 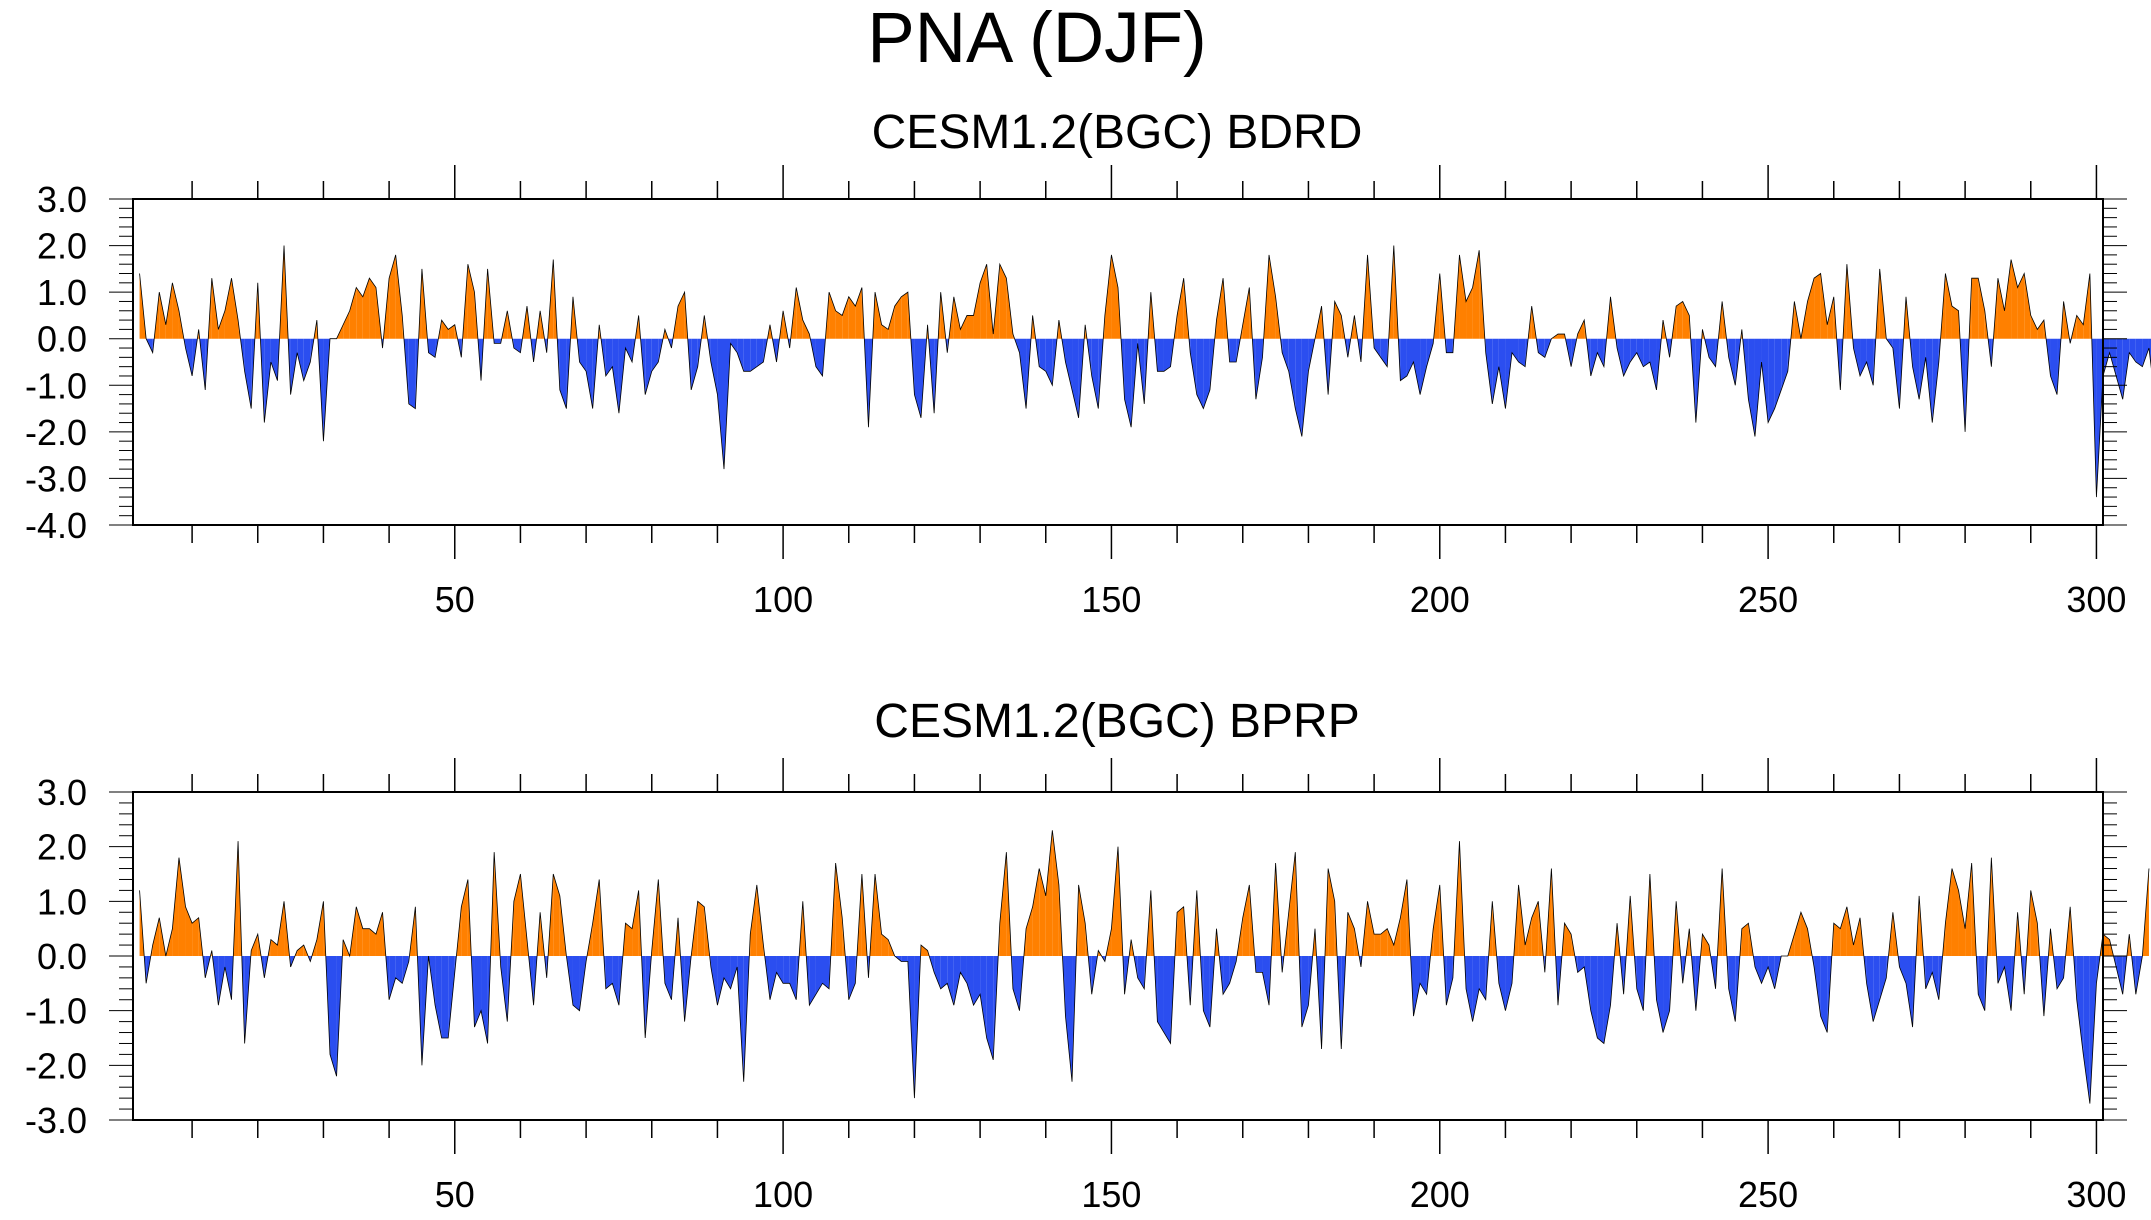 What do you see at coordinates (62, 956) in the screenshot?
I see `y-tick-label-bprp: 0.0` at bounding box center [62, 956].